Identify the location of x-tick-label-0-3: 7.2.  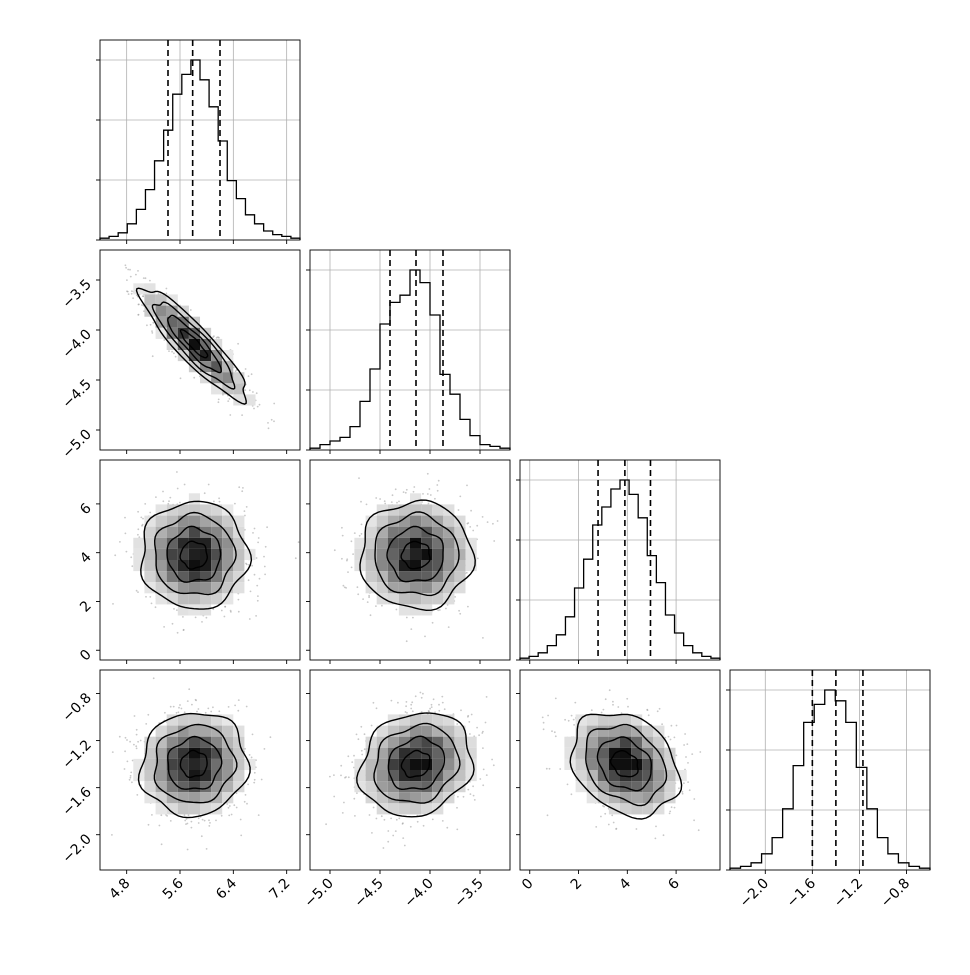
(279, 889).